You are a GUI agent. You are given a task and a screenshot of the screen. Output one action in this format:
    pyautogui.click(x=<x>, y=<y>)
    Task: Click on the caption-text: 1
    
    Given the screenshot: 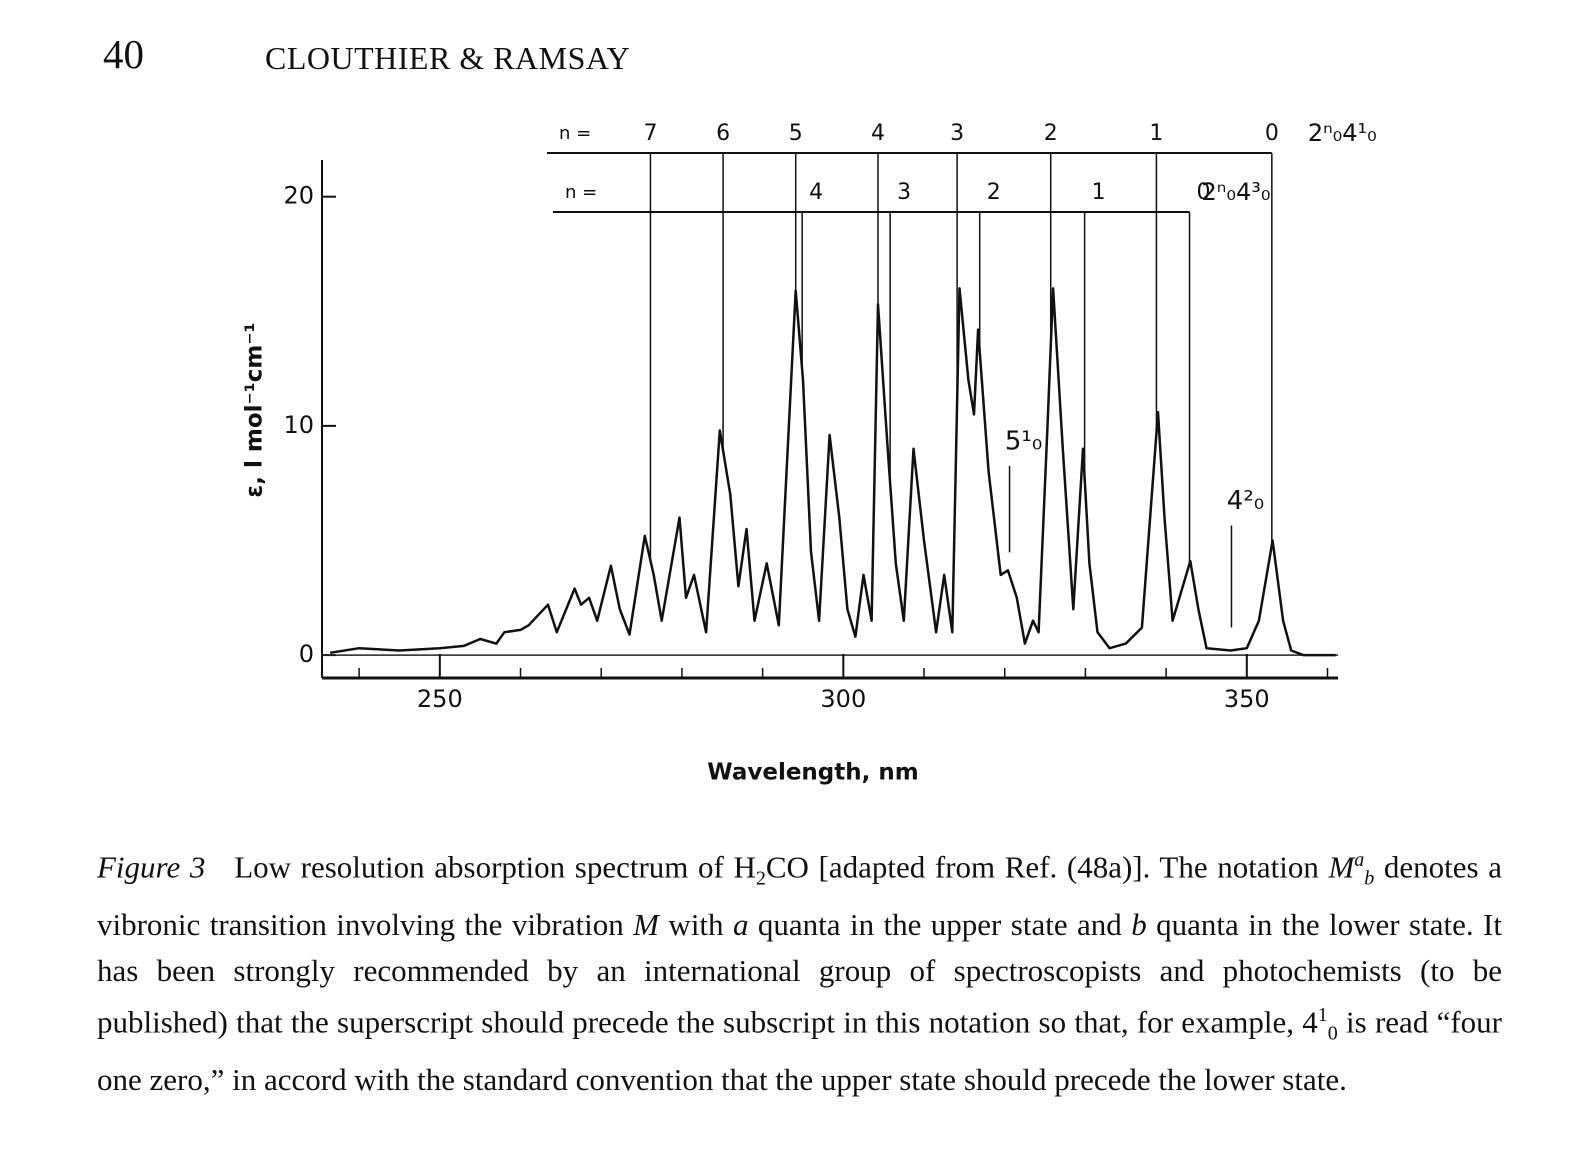 What is the action you would take?
    pyautogui.click(x=1322, y=1015)
    